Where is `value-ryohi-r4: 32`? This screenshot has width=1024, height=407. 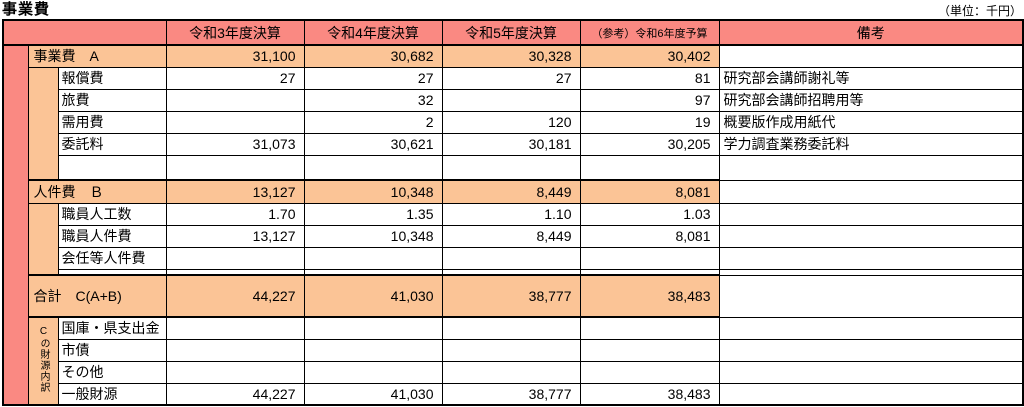 value-ryohi-r4: 32 is located at coordinates (373, 100).